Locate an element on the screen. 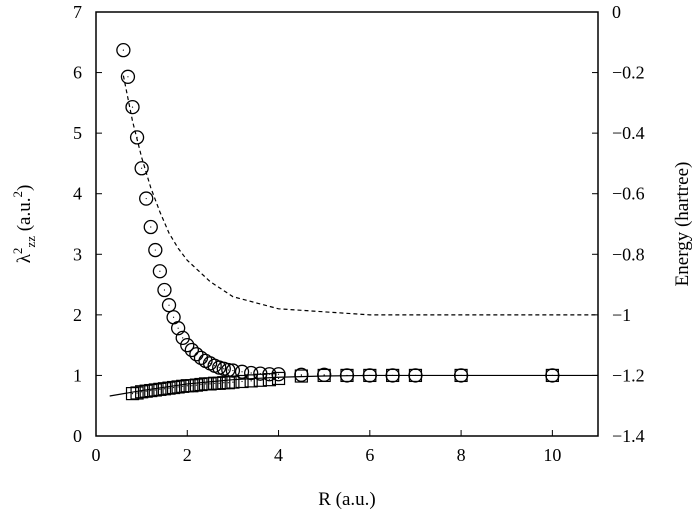  x-tick-label: 10 is located at coordinates (552, 455).